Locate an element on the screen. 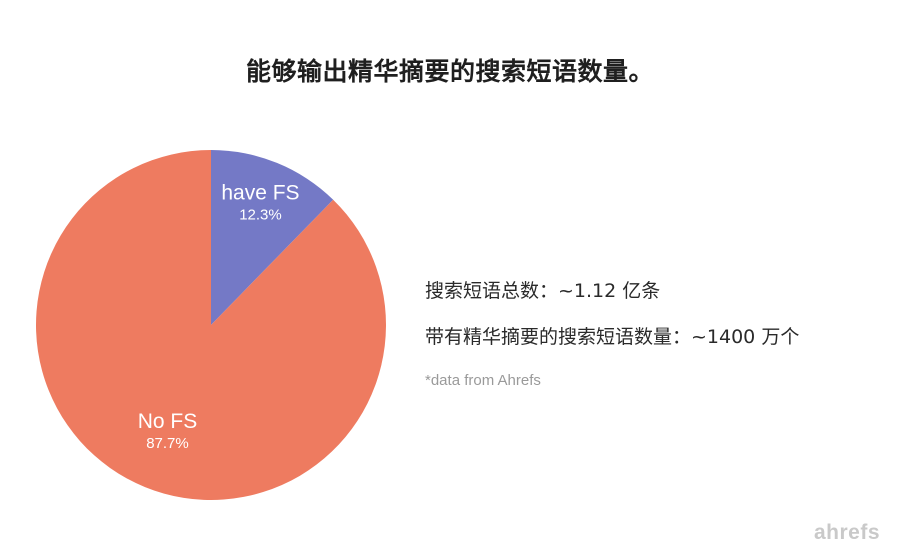  pie-slice-have-fs is located at coordinates (272, 237).